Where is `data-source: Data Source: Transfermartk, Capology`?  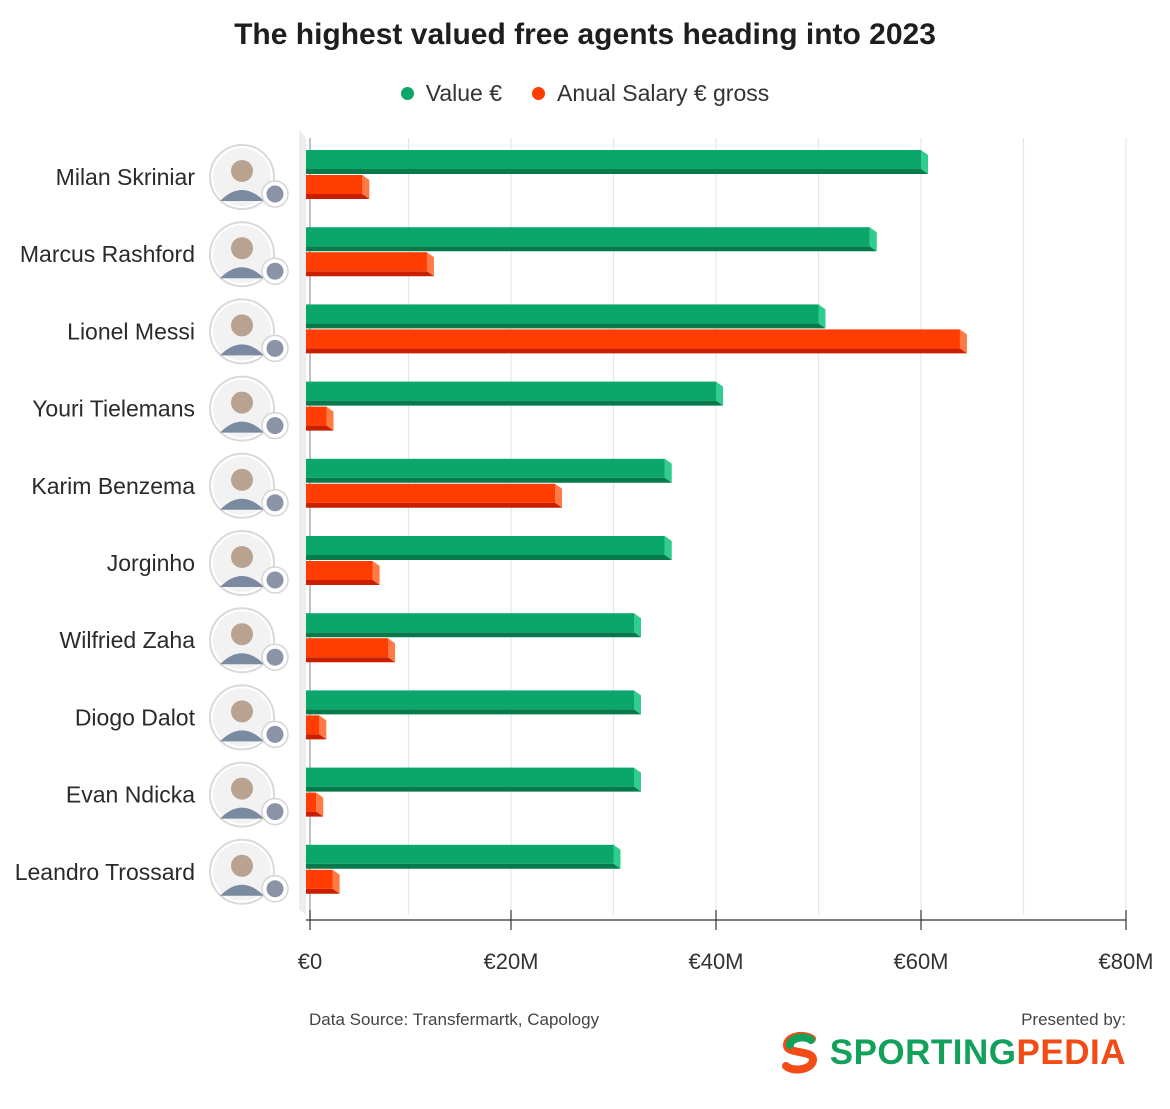 data-source: Data Source: Transfermartk, Capology is located at coordinates (454, 1019).